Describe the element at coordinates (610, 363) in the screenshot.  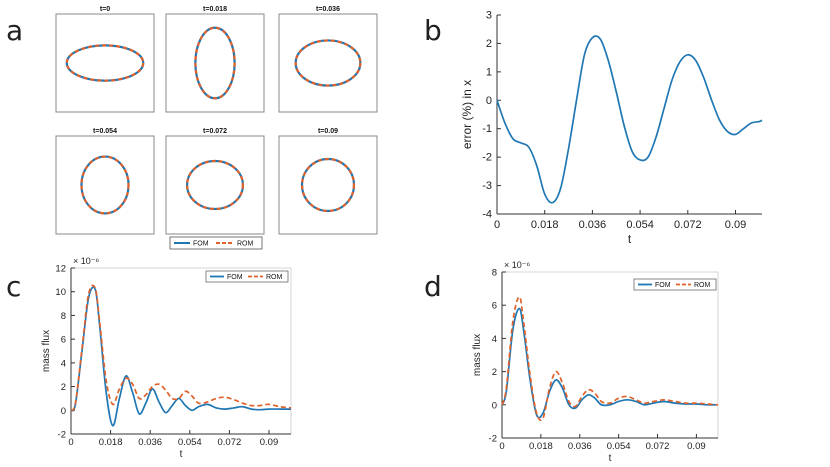
I see `series-line-fom` at that location.